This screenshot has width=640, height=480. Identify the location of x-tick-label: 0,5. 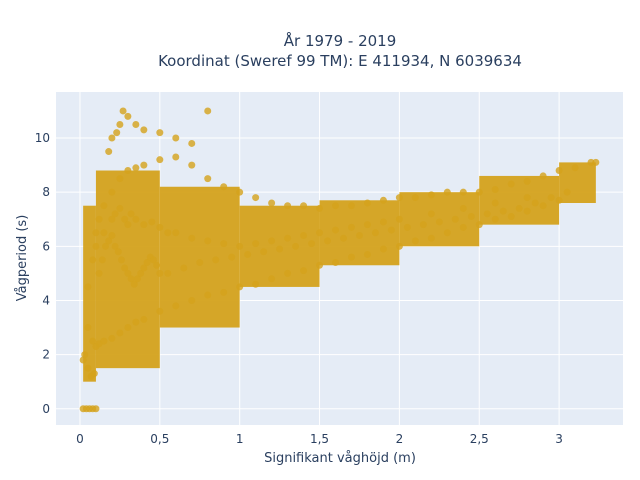
(159, 439).